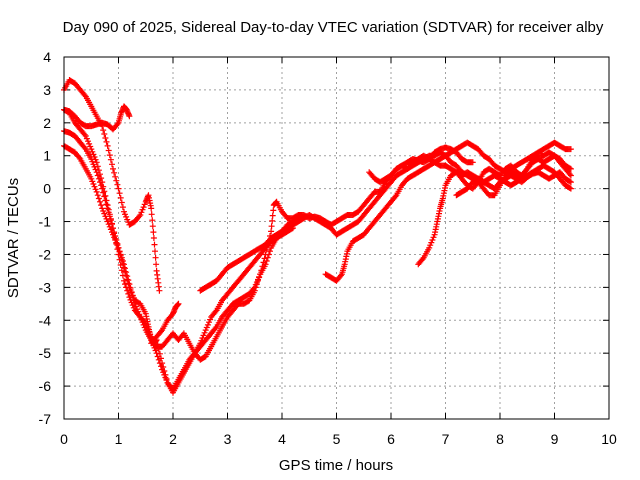  Describe the element at coordinates (45, 386) in the screenshot. I see `y-tick-label: -6` at that location.